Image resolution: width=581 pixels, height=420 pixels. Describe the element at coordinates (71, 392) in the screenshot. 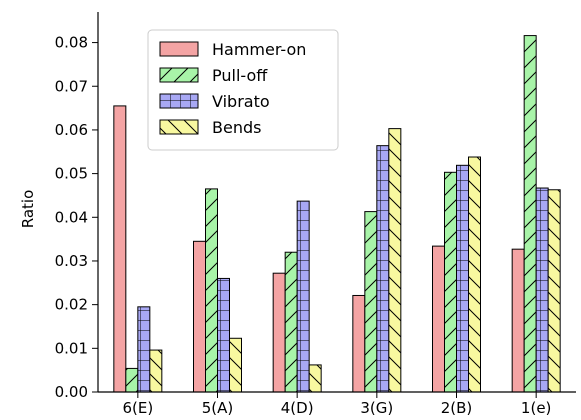

I see `y-tick-label-0: 0.00` at that location.